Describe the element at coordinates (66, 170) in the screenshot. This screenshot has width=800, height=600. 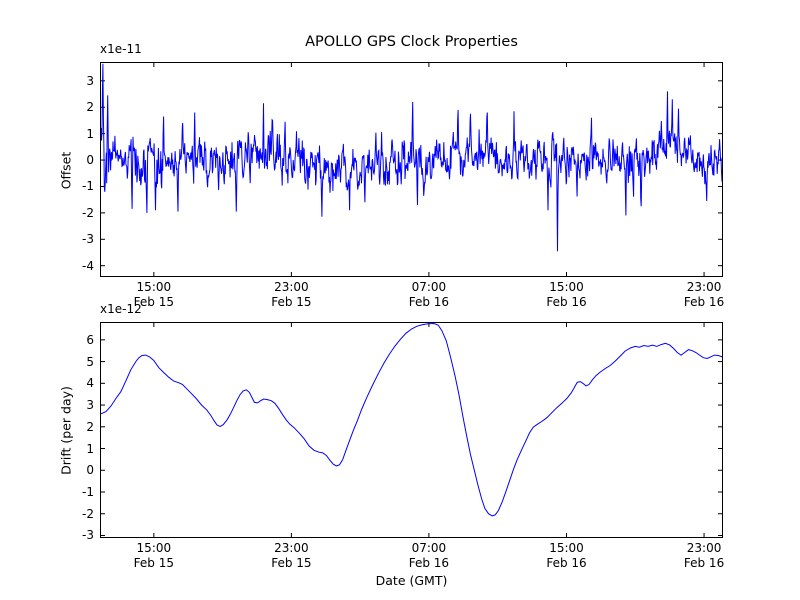
I see `offset-axis-label: Offset` at that location.